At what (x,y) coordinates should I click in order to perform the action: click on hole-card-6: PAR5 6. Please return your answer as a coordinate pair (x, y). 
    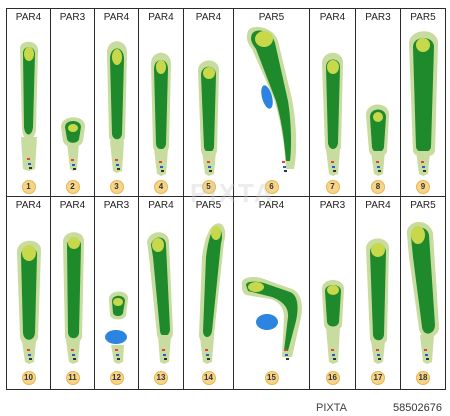
    Looking at the image, I should click on (271, 102).